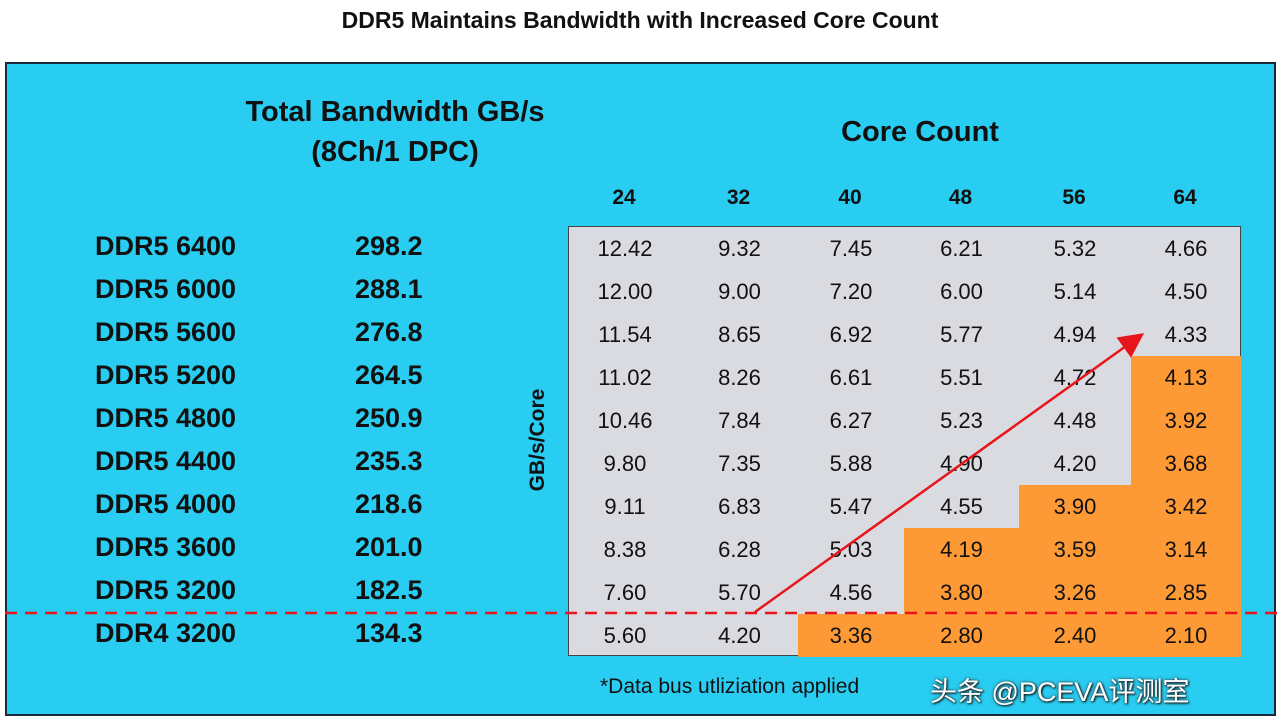 Image resolution: width=1280 pixels, height=726 pixels. What do you see at coordinates (389, 332) in the screenshot?
I see `total-bandwidth-value: 276.8` at bounding box center [389, 332].